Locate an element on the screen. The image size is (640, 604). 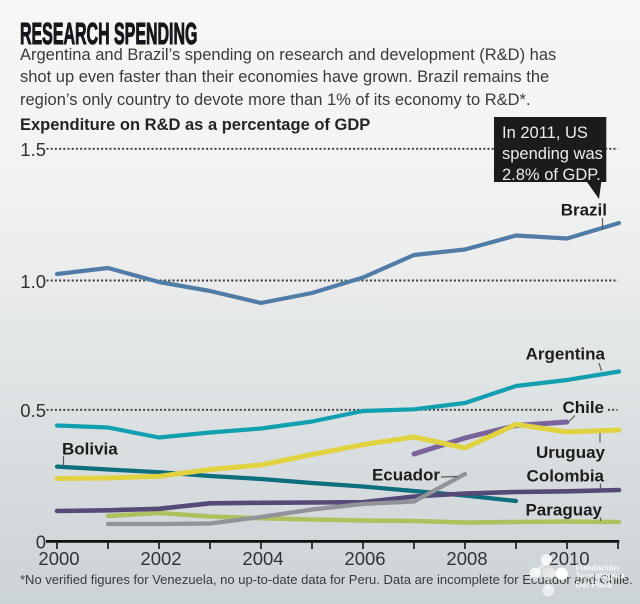
svg-text: Chile is located at coordinates (583, 407).